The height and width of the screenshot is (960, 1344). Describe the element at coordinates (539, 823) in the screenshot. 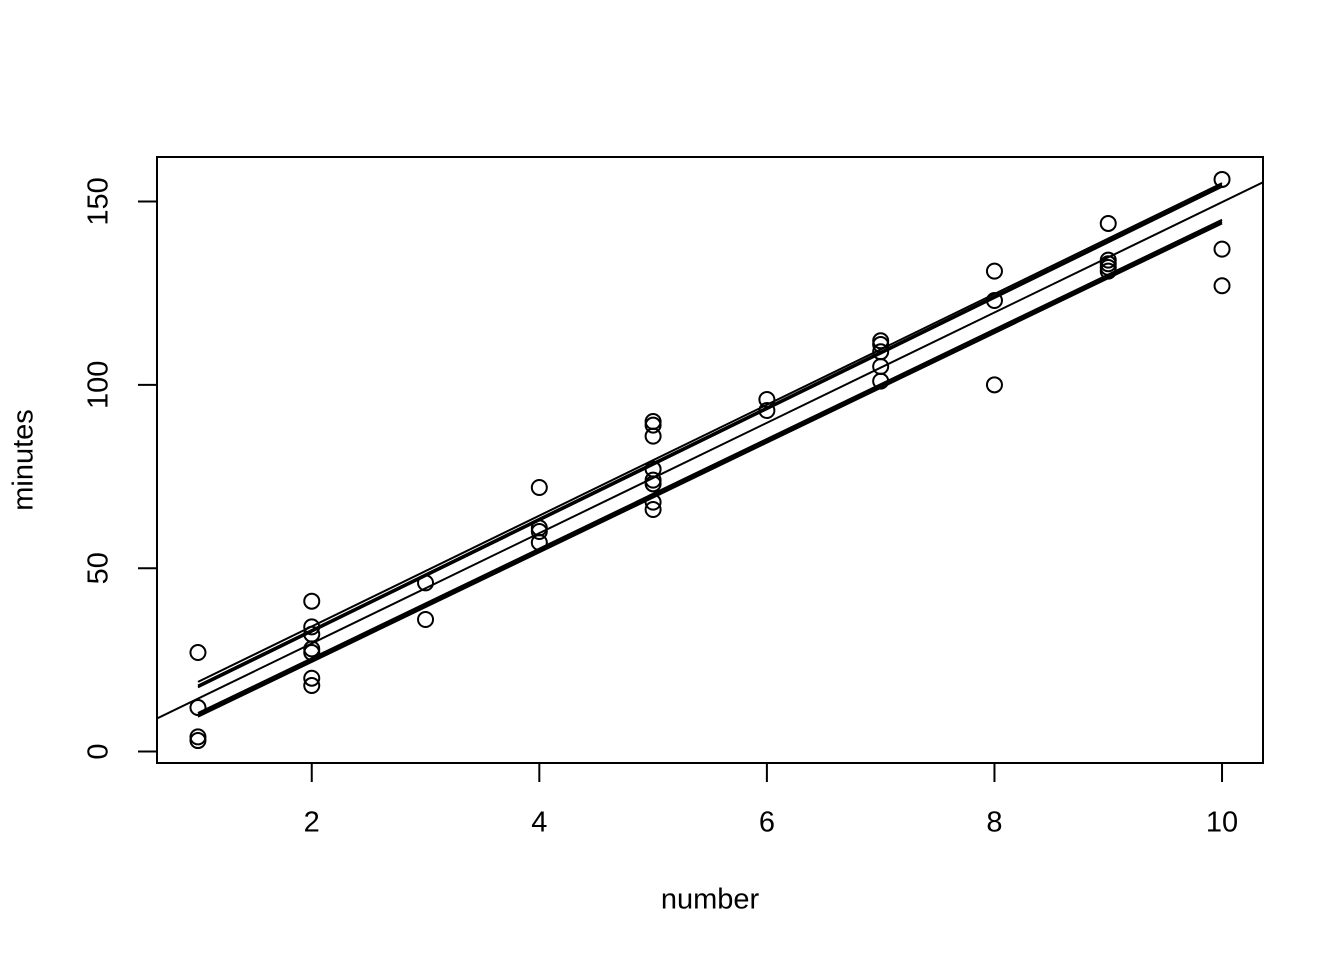

I see `x-tick-label: 4` at that location.